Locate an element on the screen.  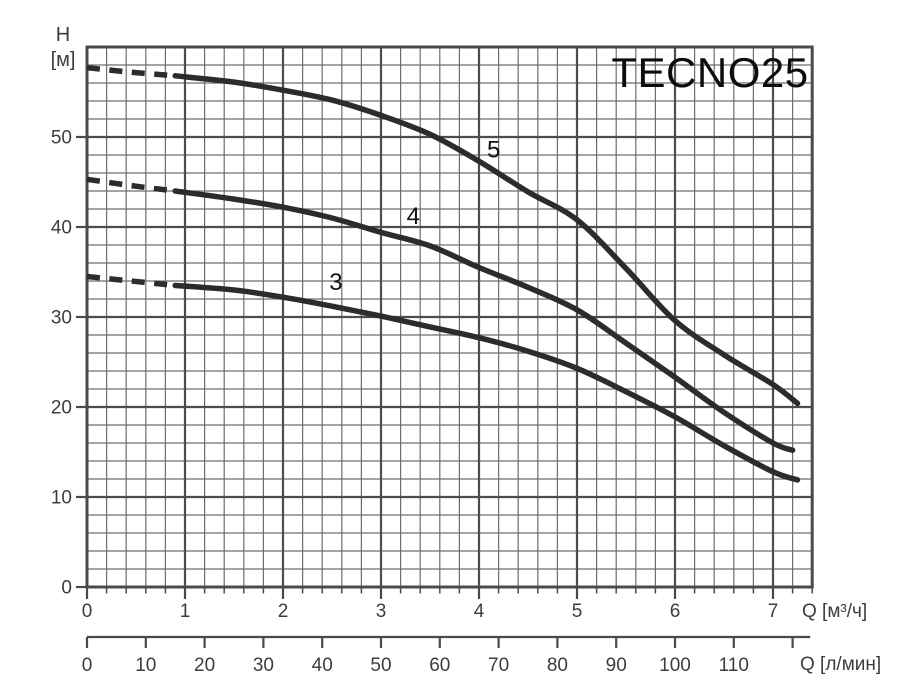
lpm-tick-label: 60 is located at coordinates (439, 665).